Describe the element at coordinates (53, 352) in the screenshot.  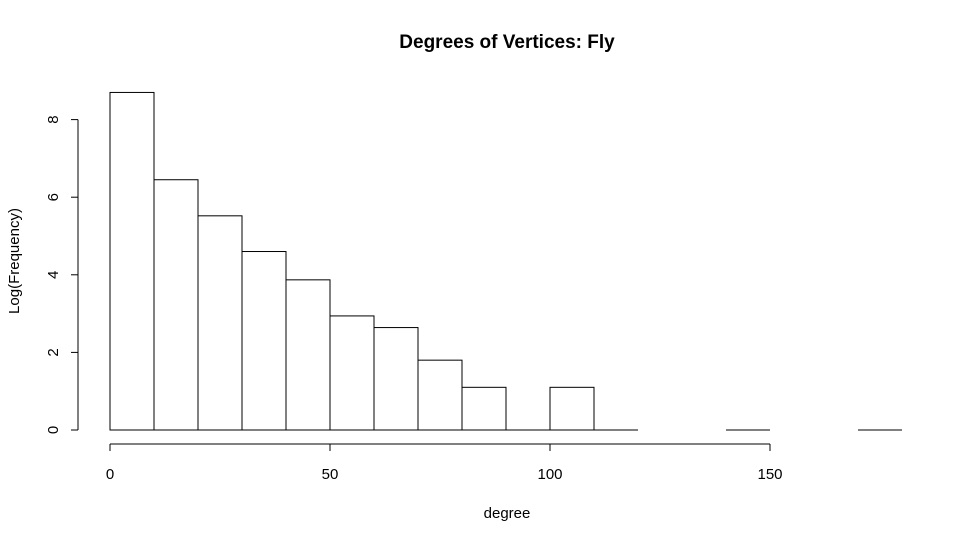
I see `y-tick-label: 2` at that location.